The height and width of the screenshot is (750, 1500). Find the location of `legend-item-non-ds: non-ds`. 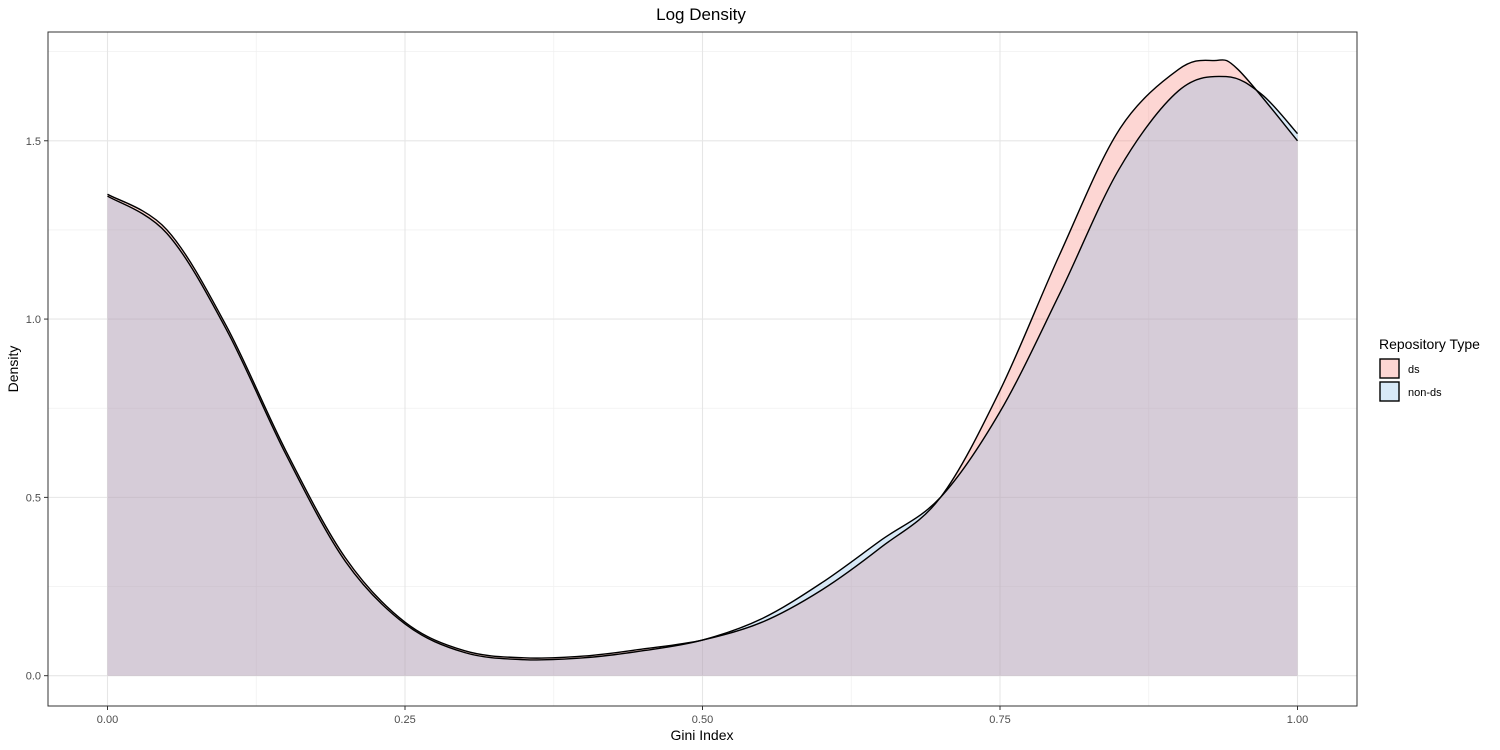

legend-item-non-ds: non-ds is located at coordinates (1410, 391).